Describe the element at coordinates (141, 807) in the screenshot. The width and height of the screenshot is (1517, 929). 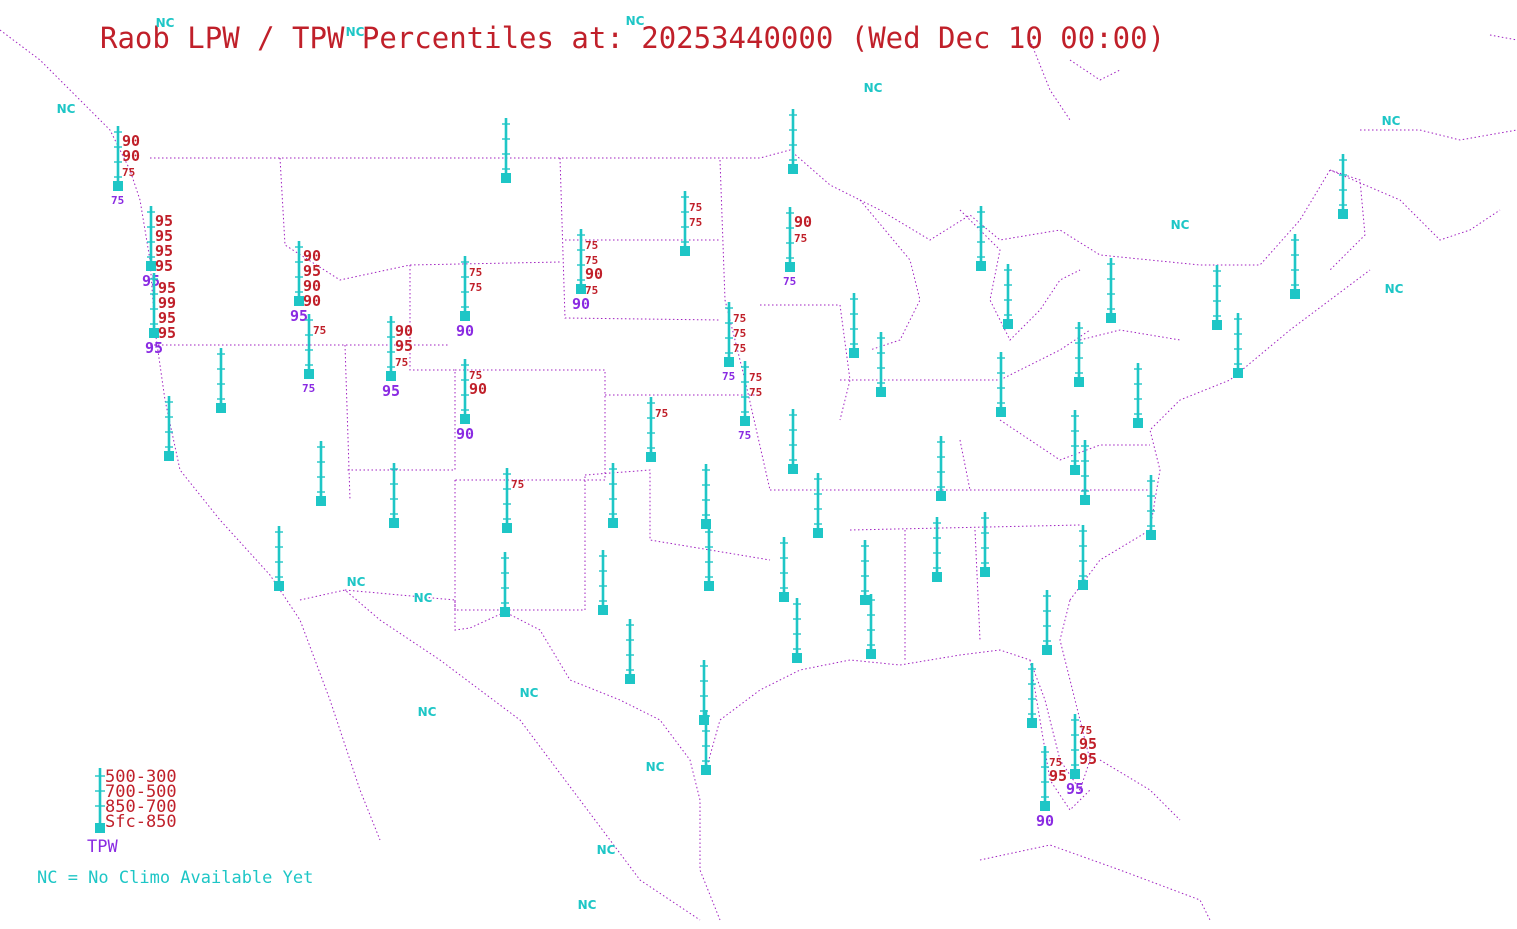
I see `legend-layer-850-700: 850-700` at that location.